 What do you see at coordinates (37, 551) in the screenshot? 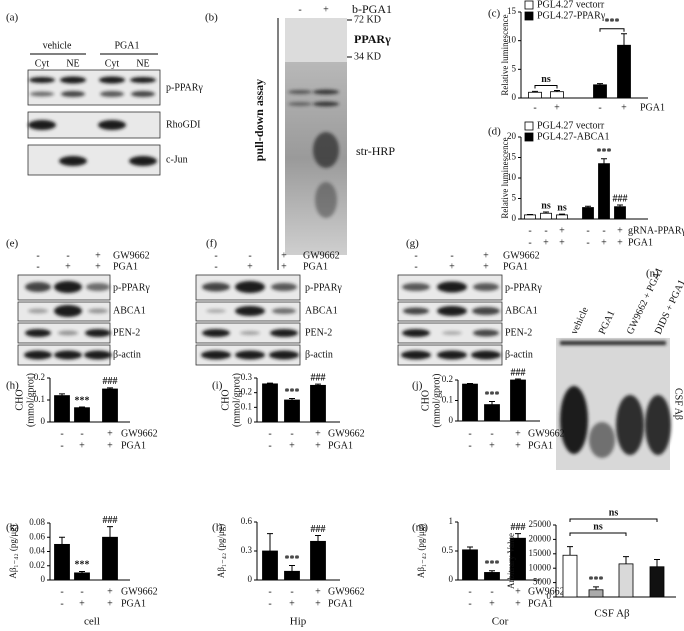
I see `y-tick-label: 0.04` at bounding box center [37, 551].